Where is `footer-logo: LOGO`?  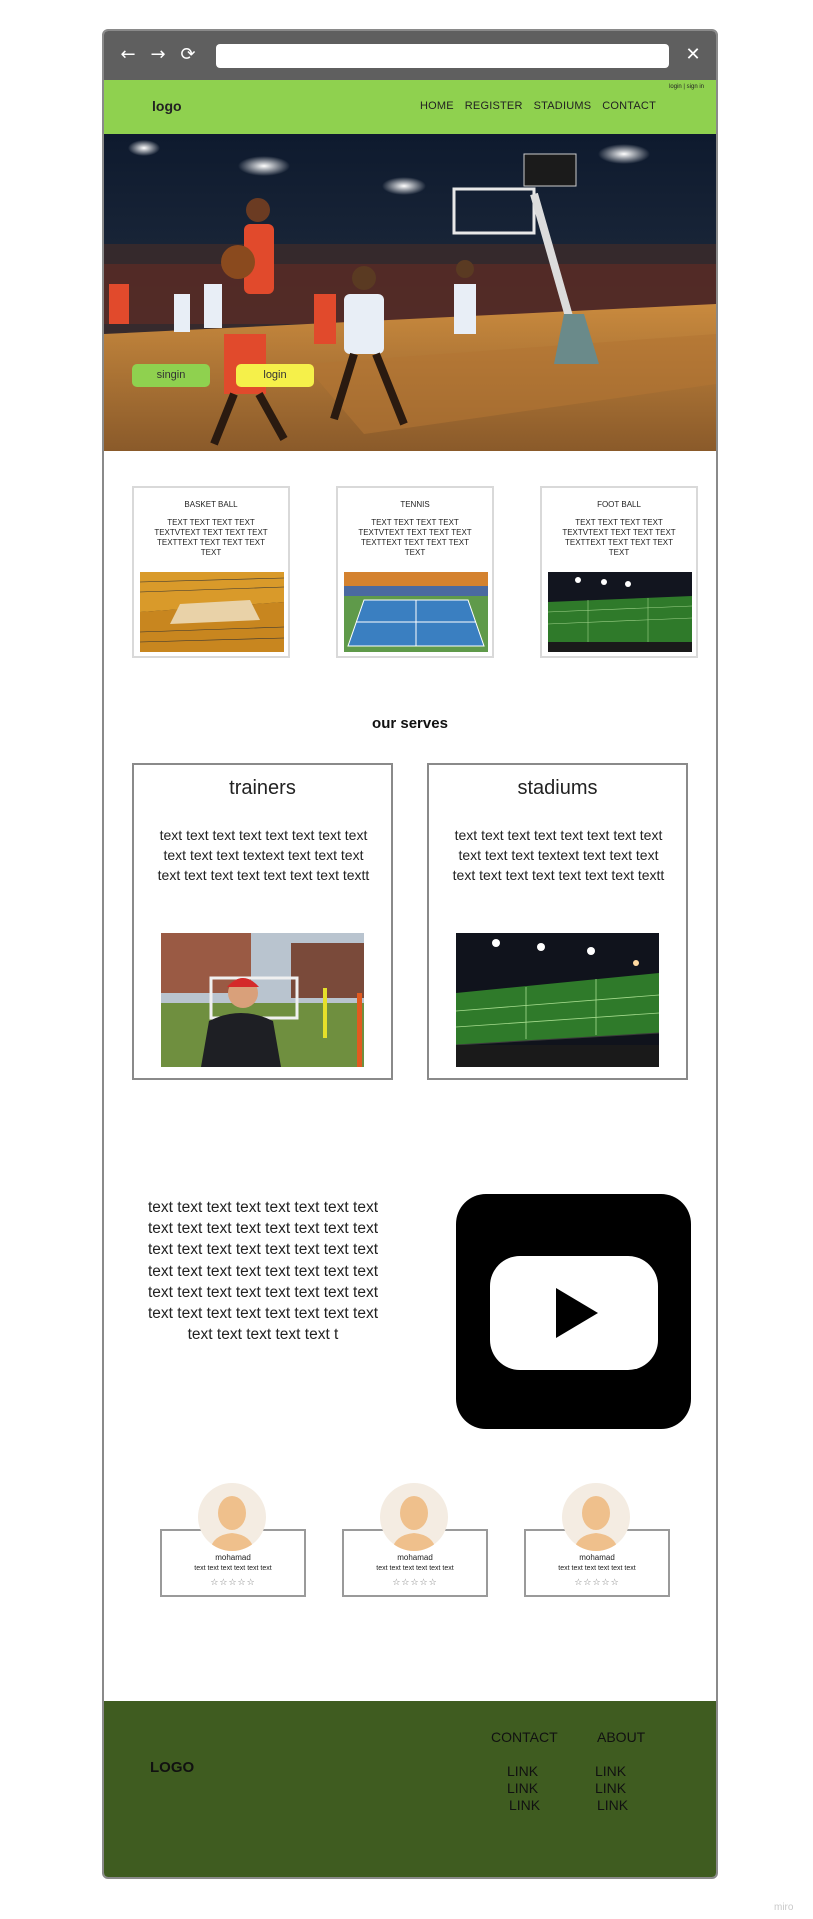
footer-logo: LOGO is located at coordinates (172, 1767).